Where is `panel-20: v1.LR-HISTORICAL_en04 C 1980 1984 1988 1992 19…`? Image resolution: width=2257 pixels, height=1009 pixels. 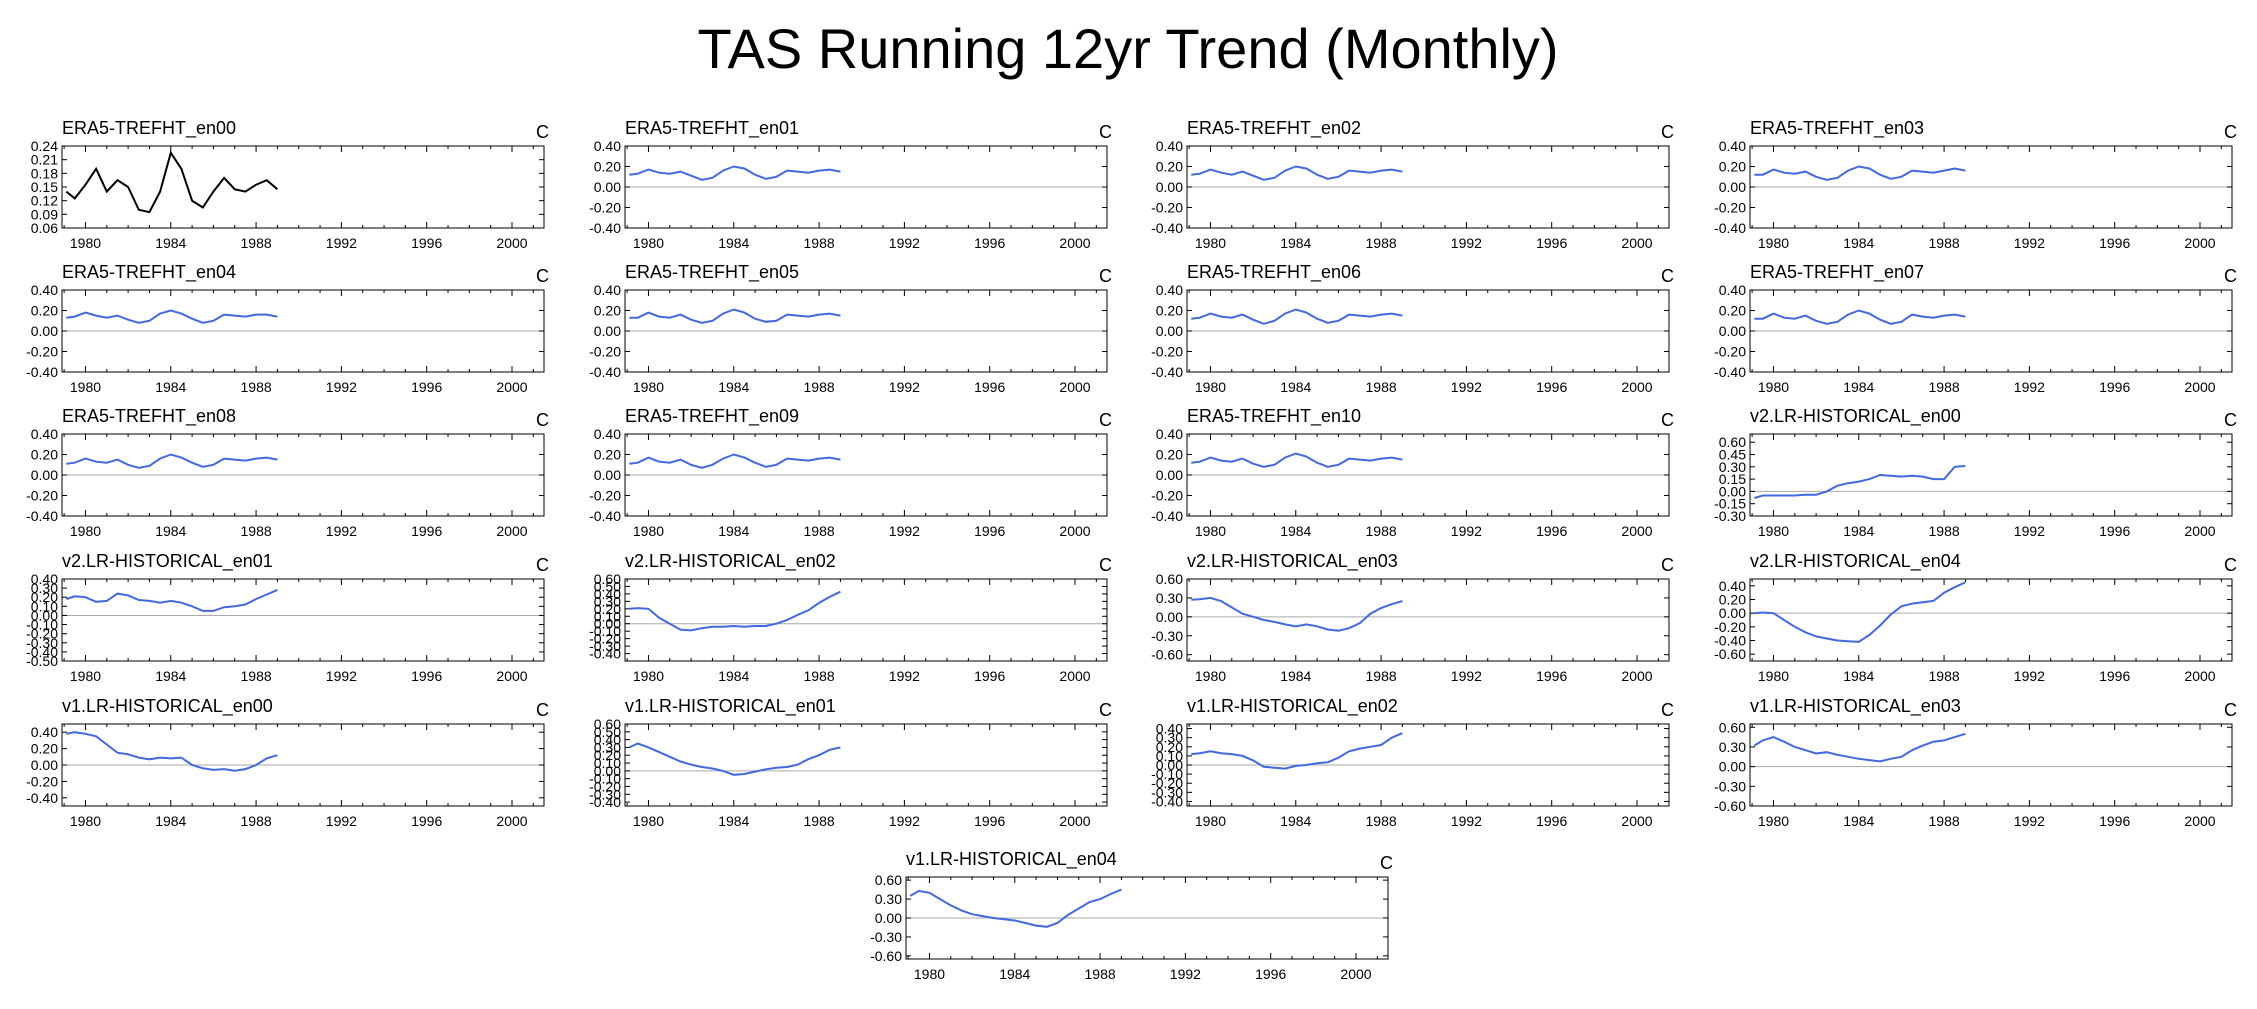
panel-20: v1.LR-HISTORICAL_en04 C 1980 1984 1988 1992 19… is located at coordinates (1131, 915).